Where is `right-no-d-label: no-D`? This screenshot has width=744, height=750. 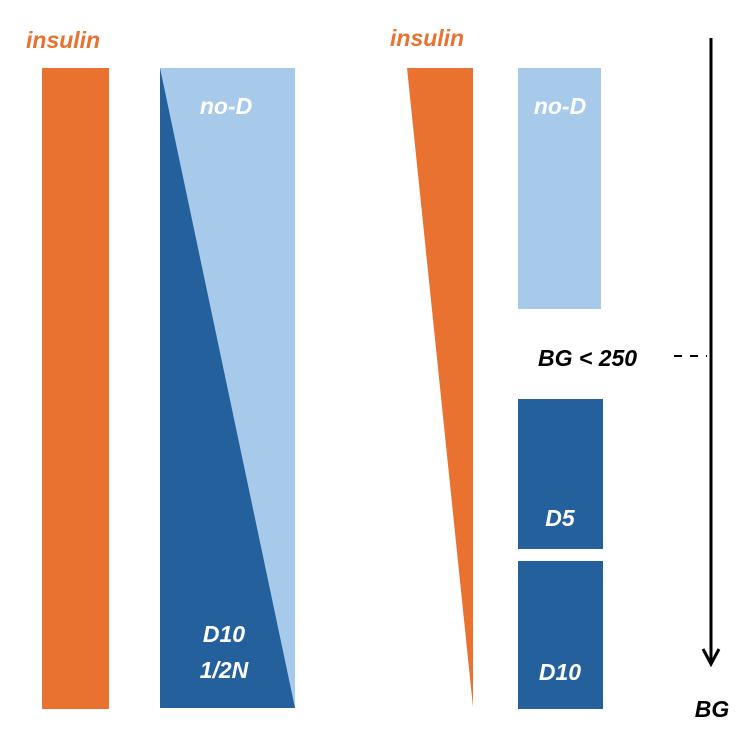 right-no-d-label: no-D is located at coordinates (560, 106).